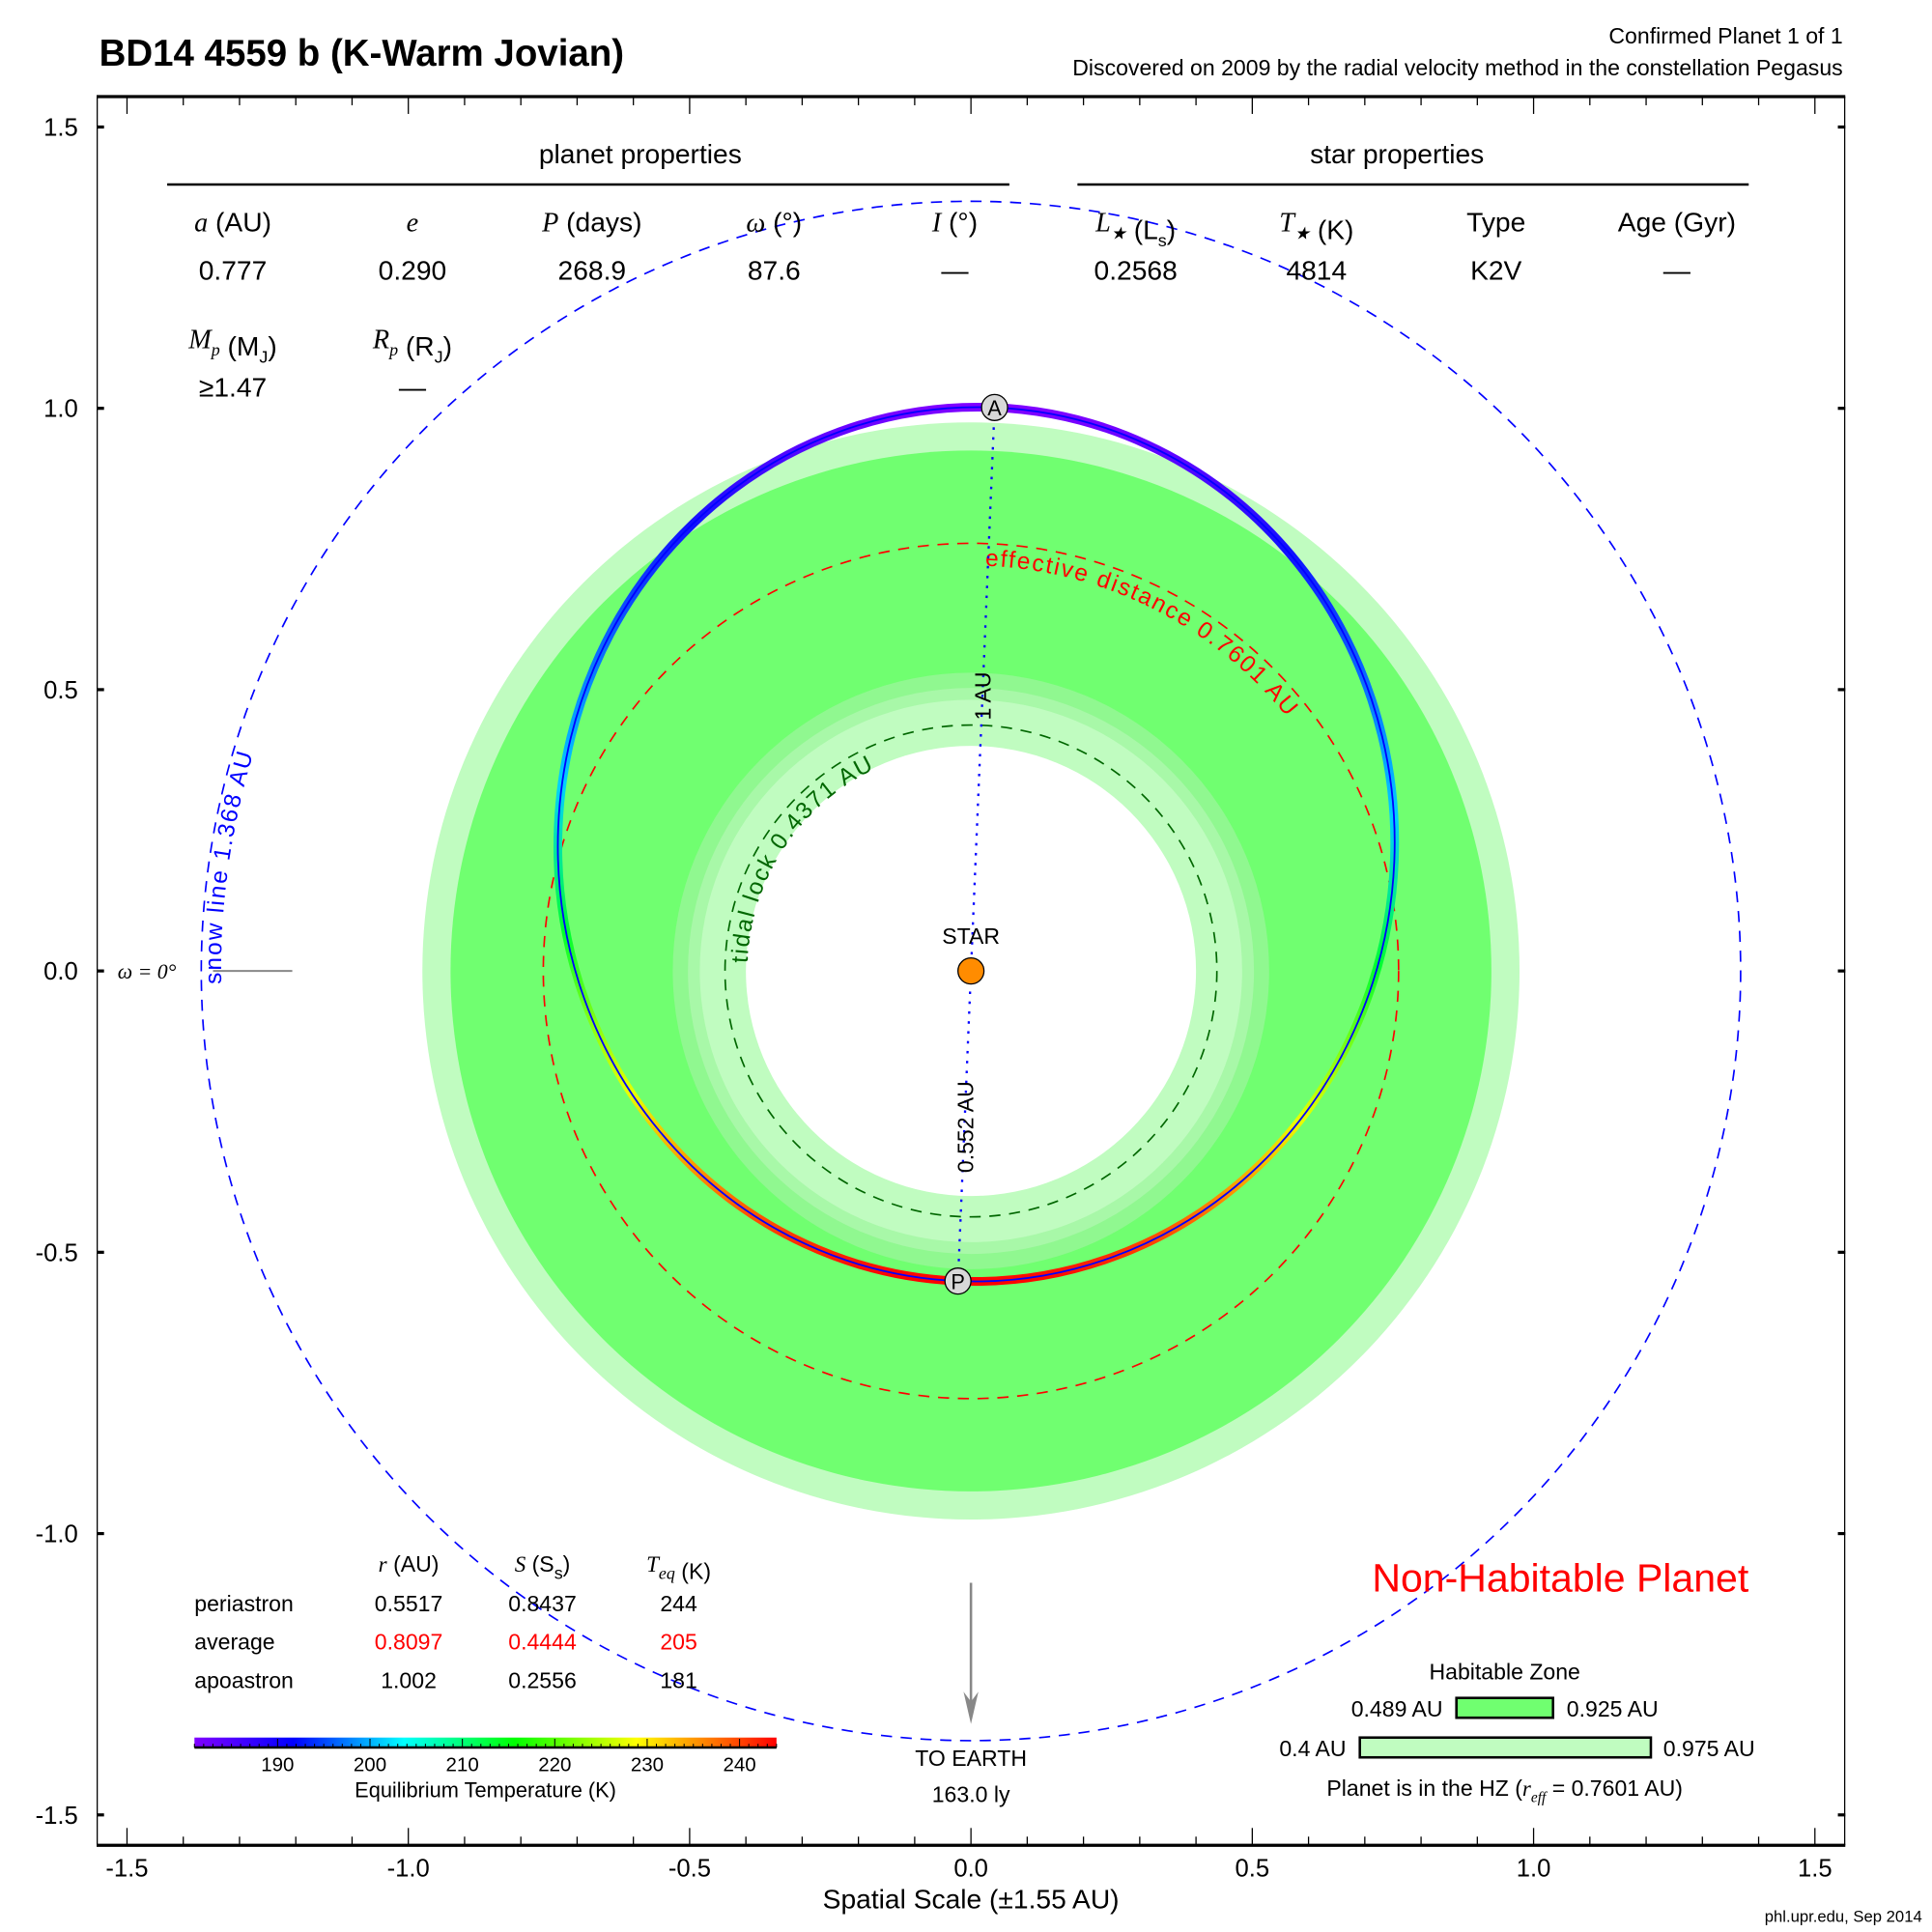 This screenshot has height=1932, width=1932. I want to click on orbit-table-row-label: apoastron, so click(244, 1679).